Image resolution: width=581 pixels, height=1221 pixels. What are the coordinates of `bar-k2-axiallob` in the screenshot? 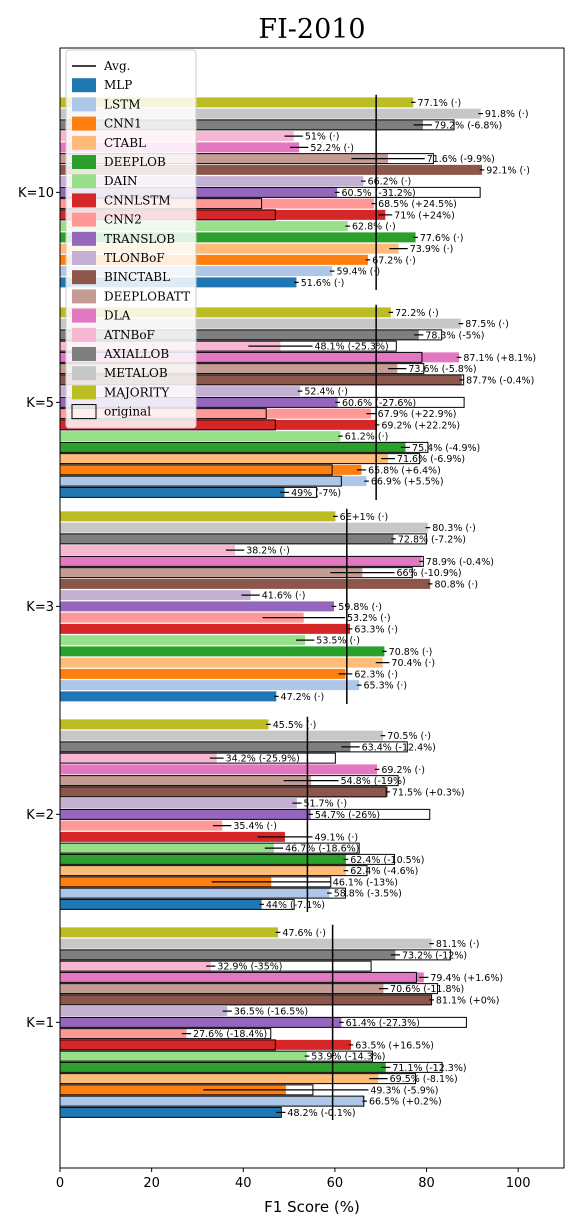 It's located at (205, 746).